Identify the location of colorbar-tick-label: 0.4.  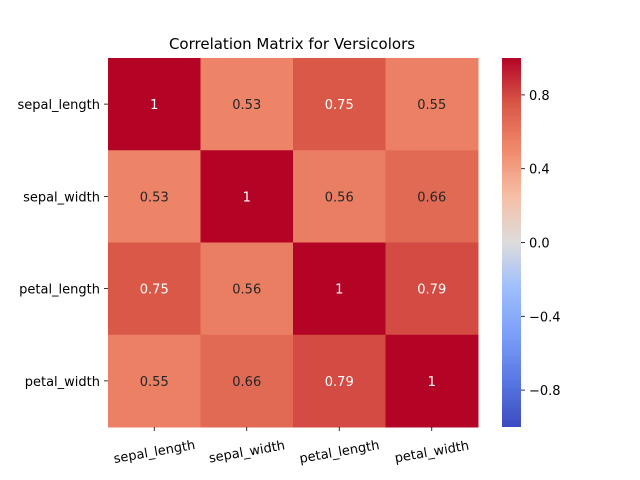
(539, 170).